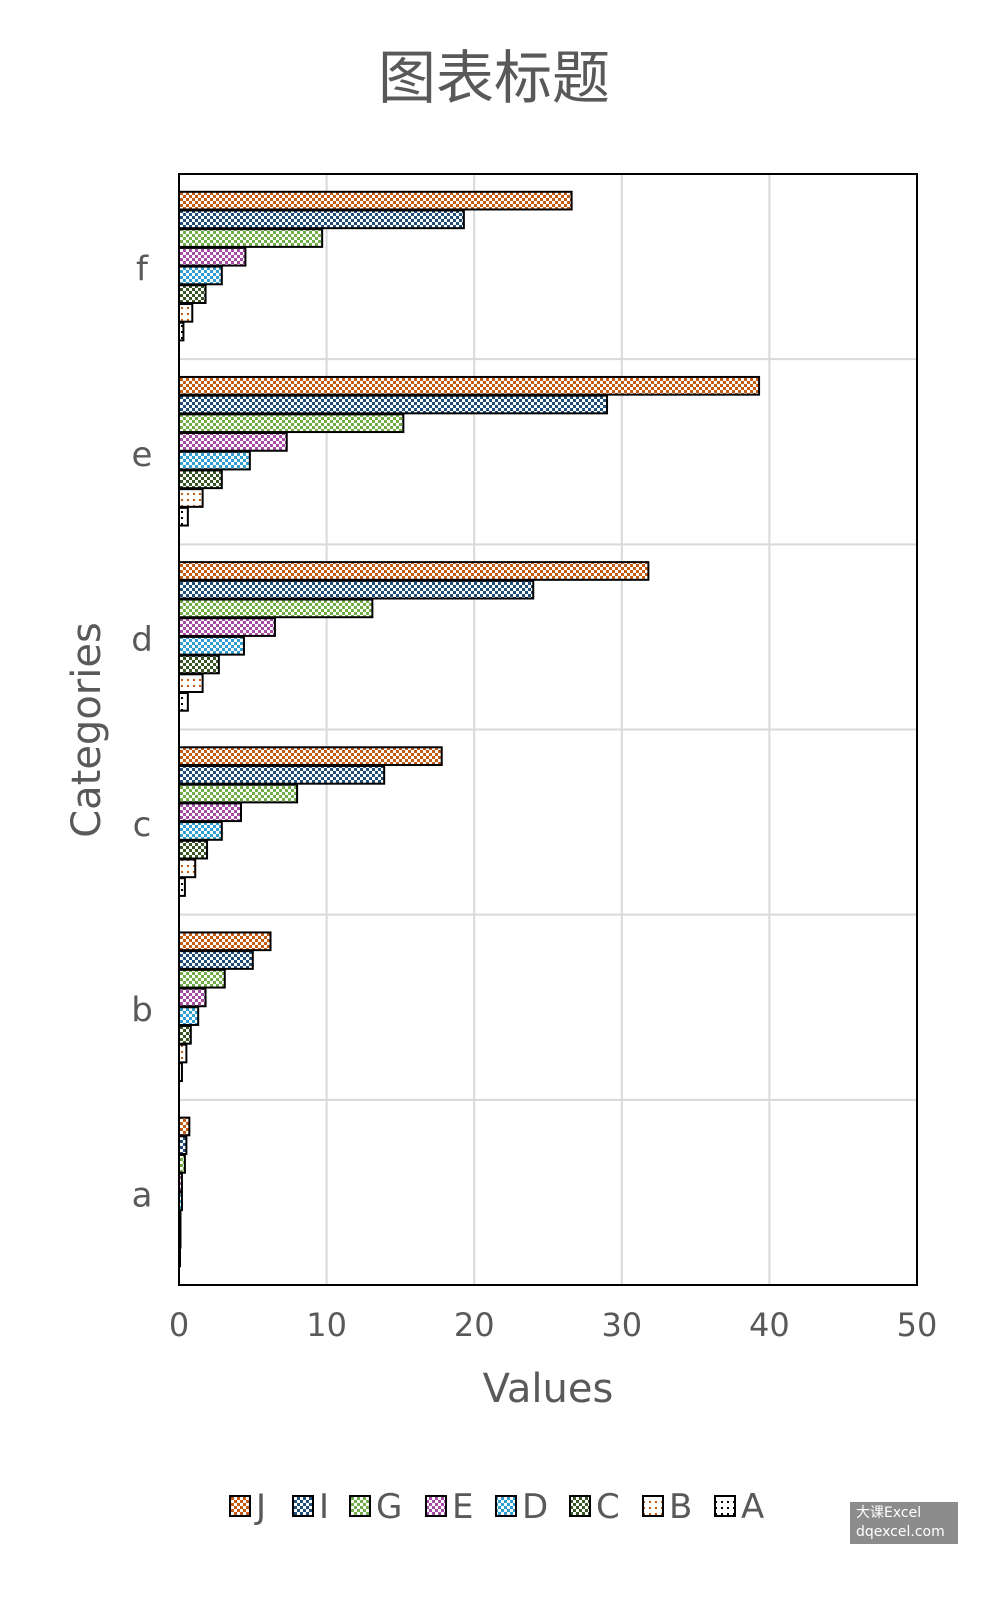 This screenshot has width=1008, height=1604. I want to click on x-tick-label: 30, so click(621, 1325).